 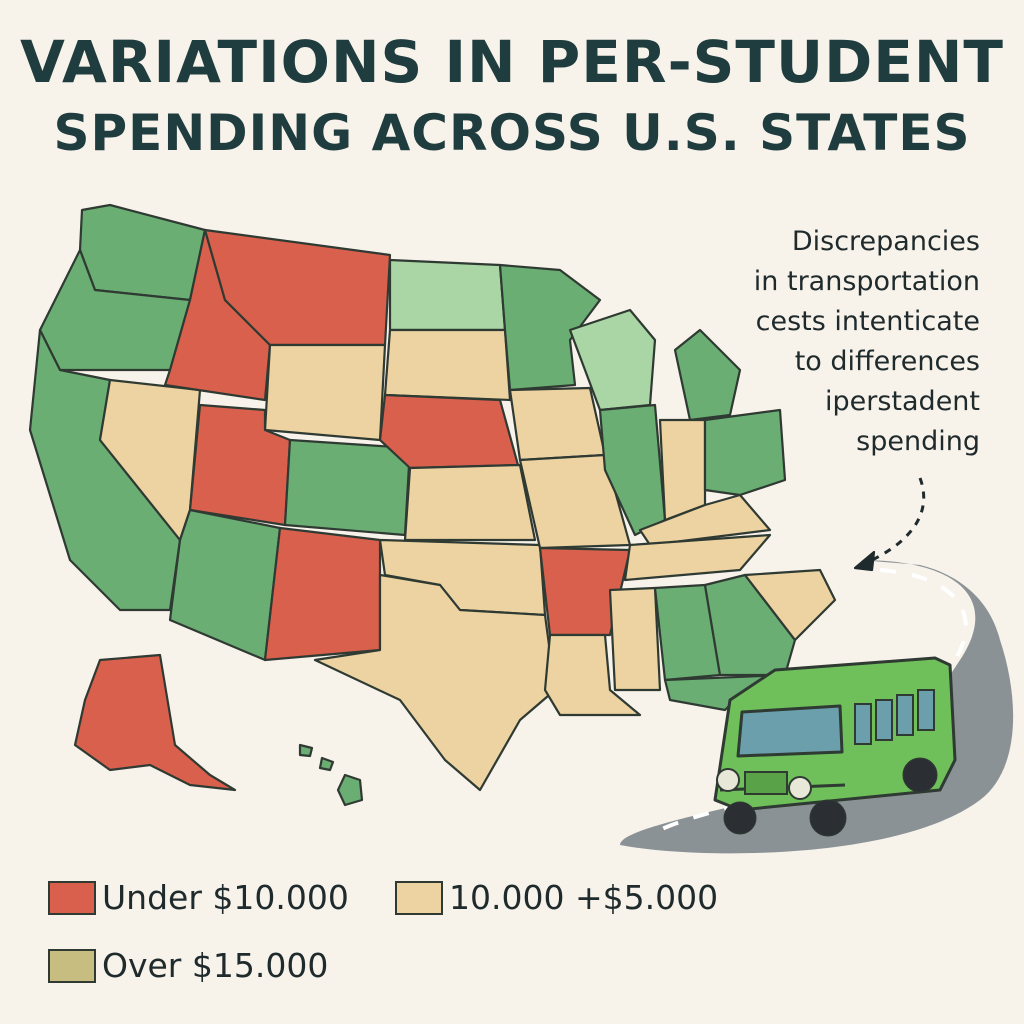 I want to click on state-north-dakota, so click(x=447, y=295).